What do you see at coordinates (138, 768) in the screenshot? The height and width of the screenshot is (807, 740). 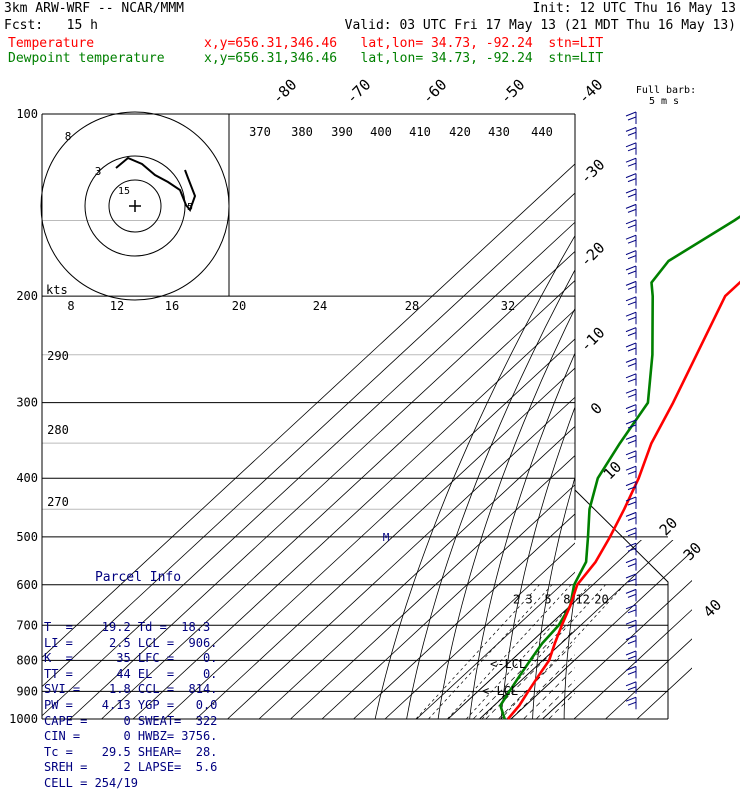 I see `parcel-info-row: SREH = 2 LAPSE= 5.6` at bounding box center [138, 768].